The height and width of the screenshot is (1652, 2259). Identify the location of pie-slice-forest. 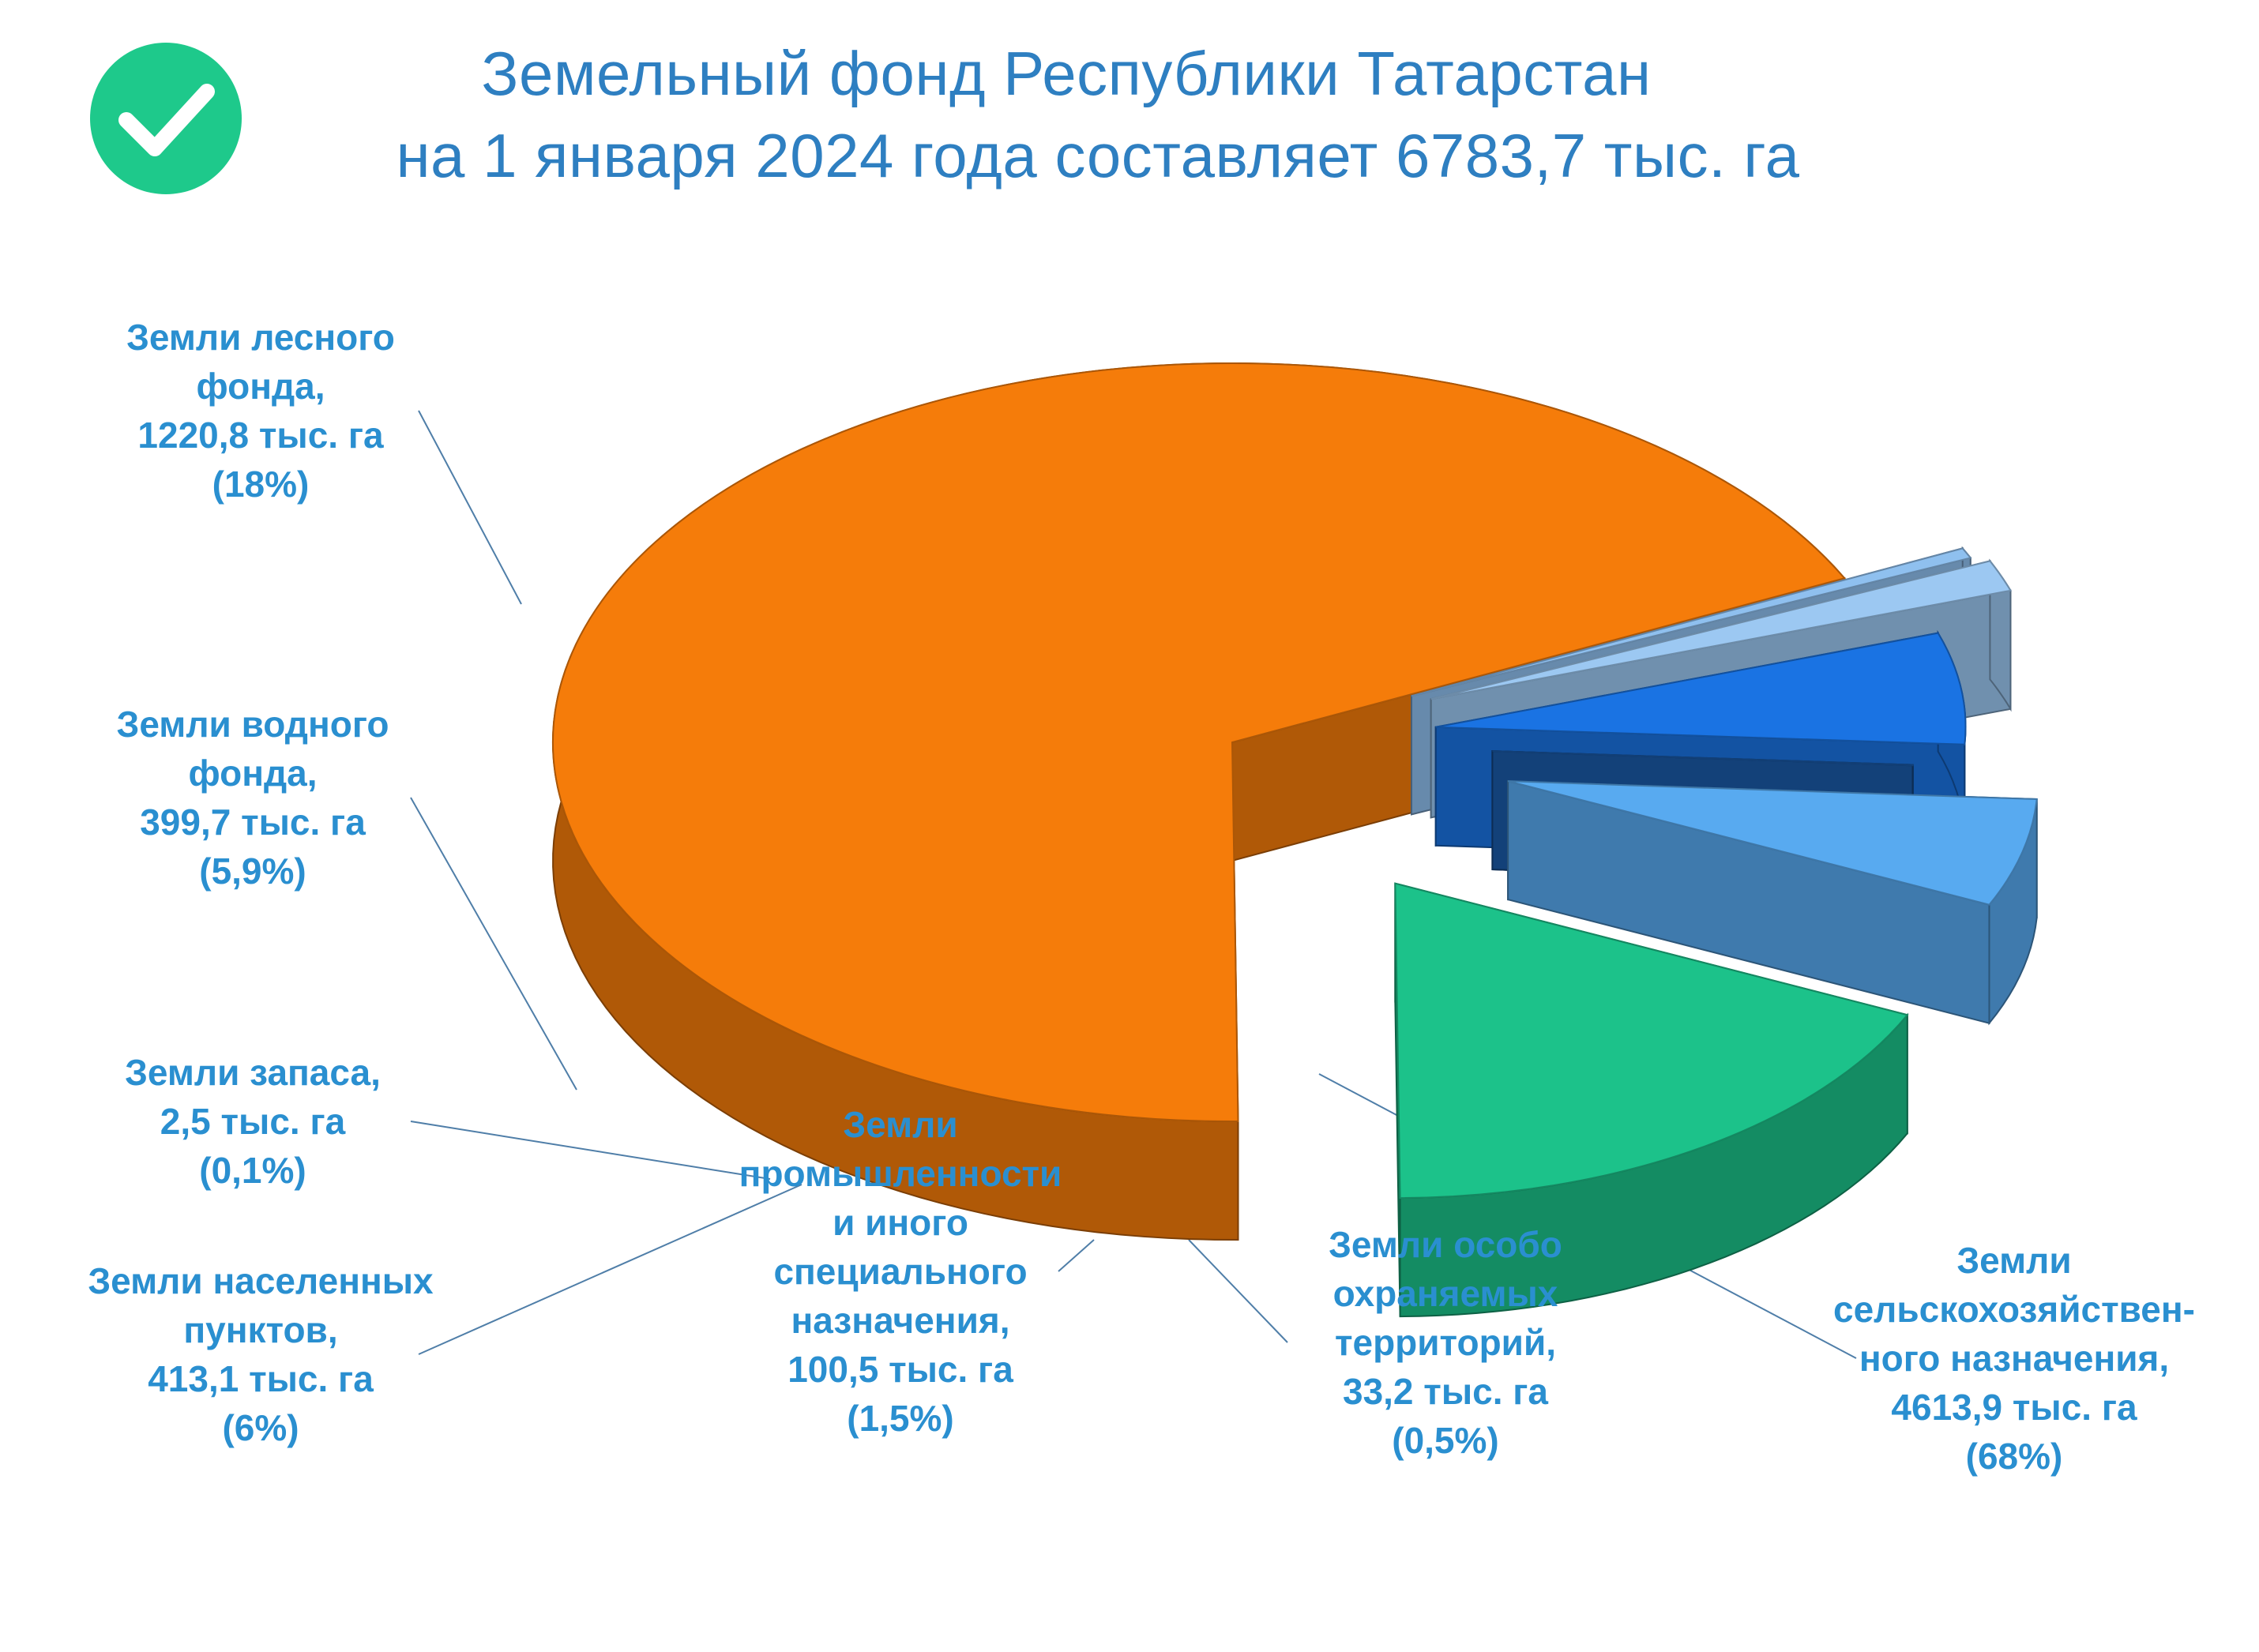
(1651, 1100).